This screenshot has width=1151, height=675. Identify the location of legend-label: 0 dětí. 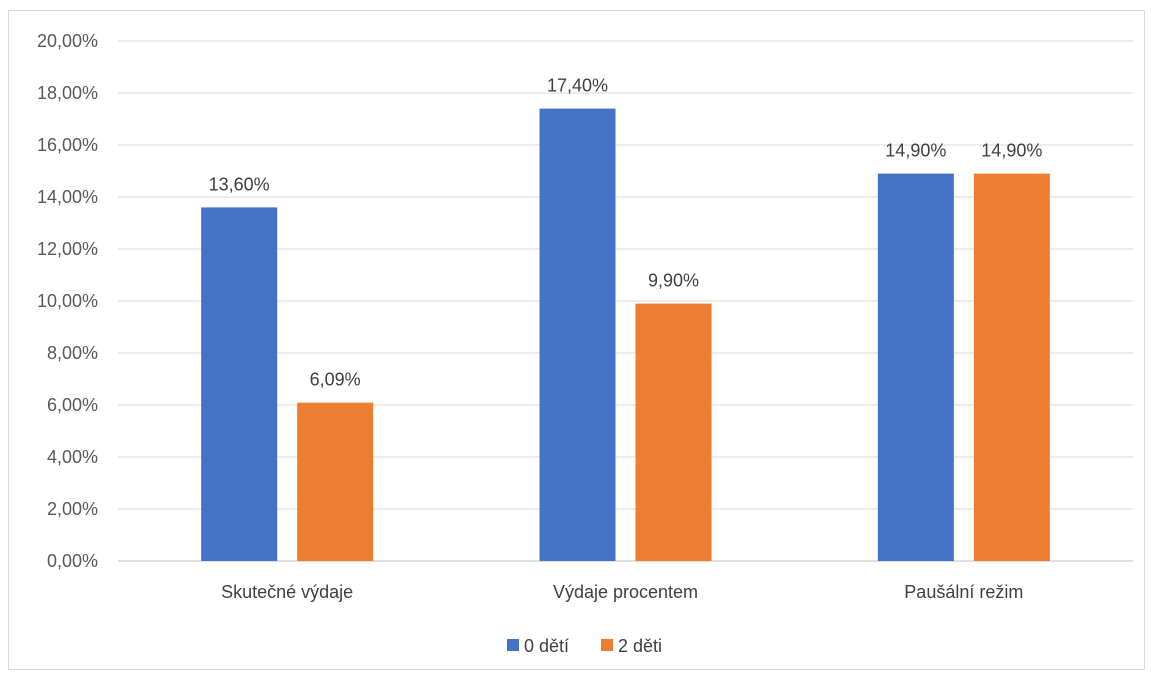
(546, 646).